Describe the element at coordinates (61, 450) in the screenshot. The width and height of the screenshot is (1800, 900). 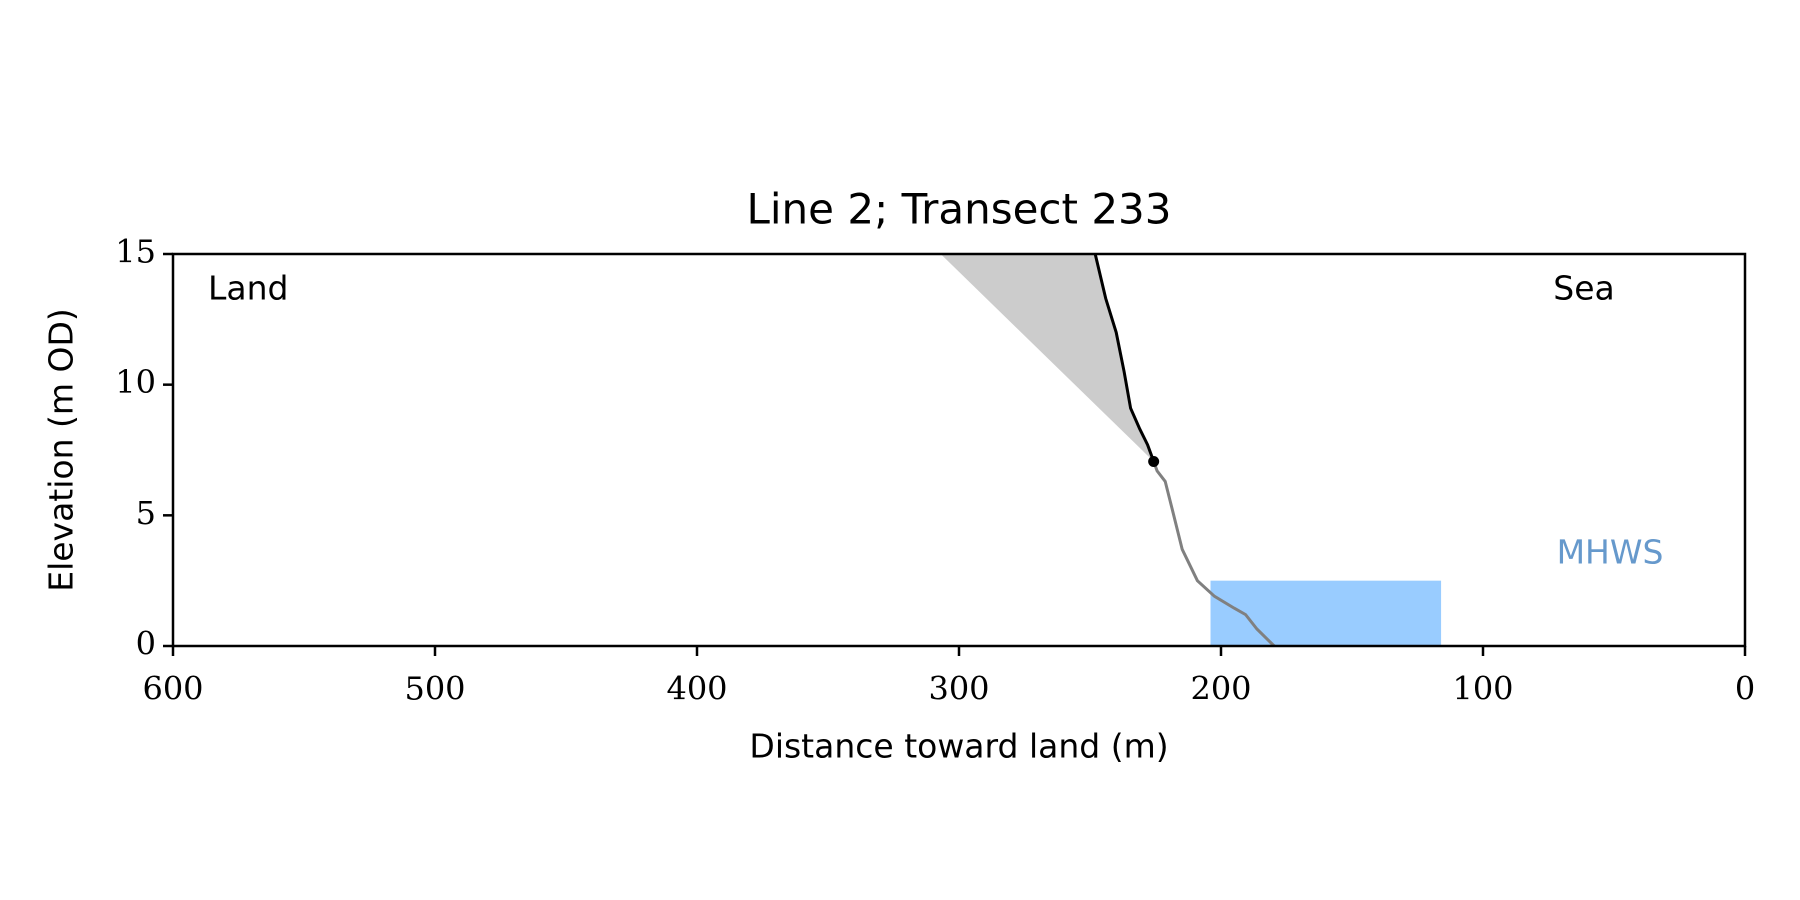
I see `y-axis-label: Elevation (m OD)` at that location.